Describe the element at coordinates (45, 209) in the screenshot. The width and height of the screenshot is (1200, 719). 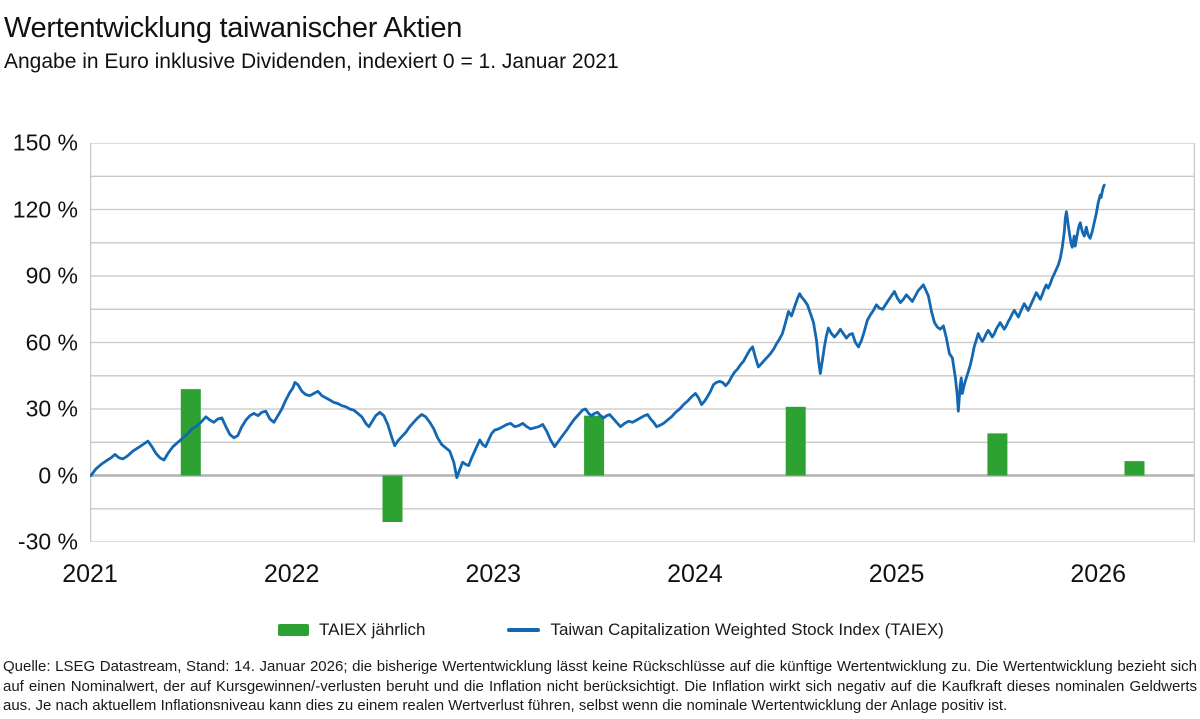
I see `y-tick-label: 120 %` at that location.